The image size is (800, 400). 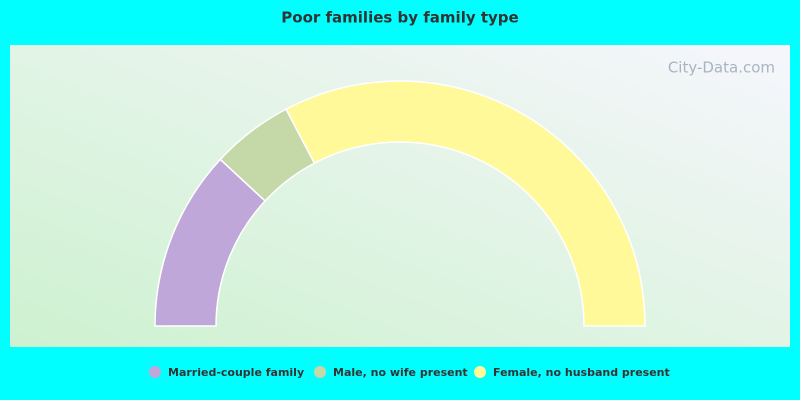 I want to click on watermark: City-Data.com, so click(x=721, y=68).